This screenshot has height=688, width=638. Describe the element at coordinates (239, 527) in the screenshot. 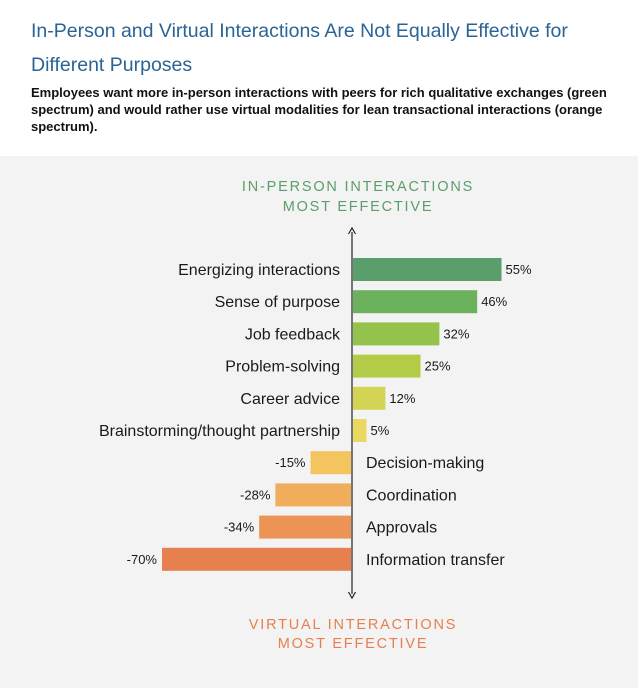

I see `value-label: -34%` at that location.